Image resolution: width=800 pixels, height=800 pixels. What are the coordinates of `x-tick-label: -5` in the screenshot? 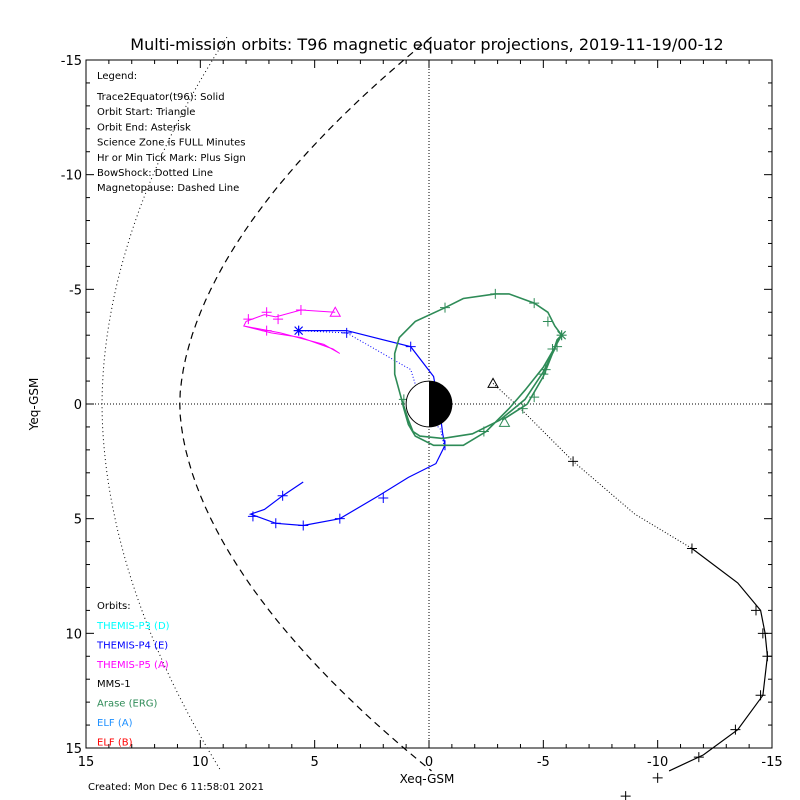 It's located at (543, 762).